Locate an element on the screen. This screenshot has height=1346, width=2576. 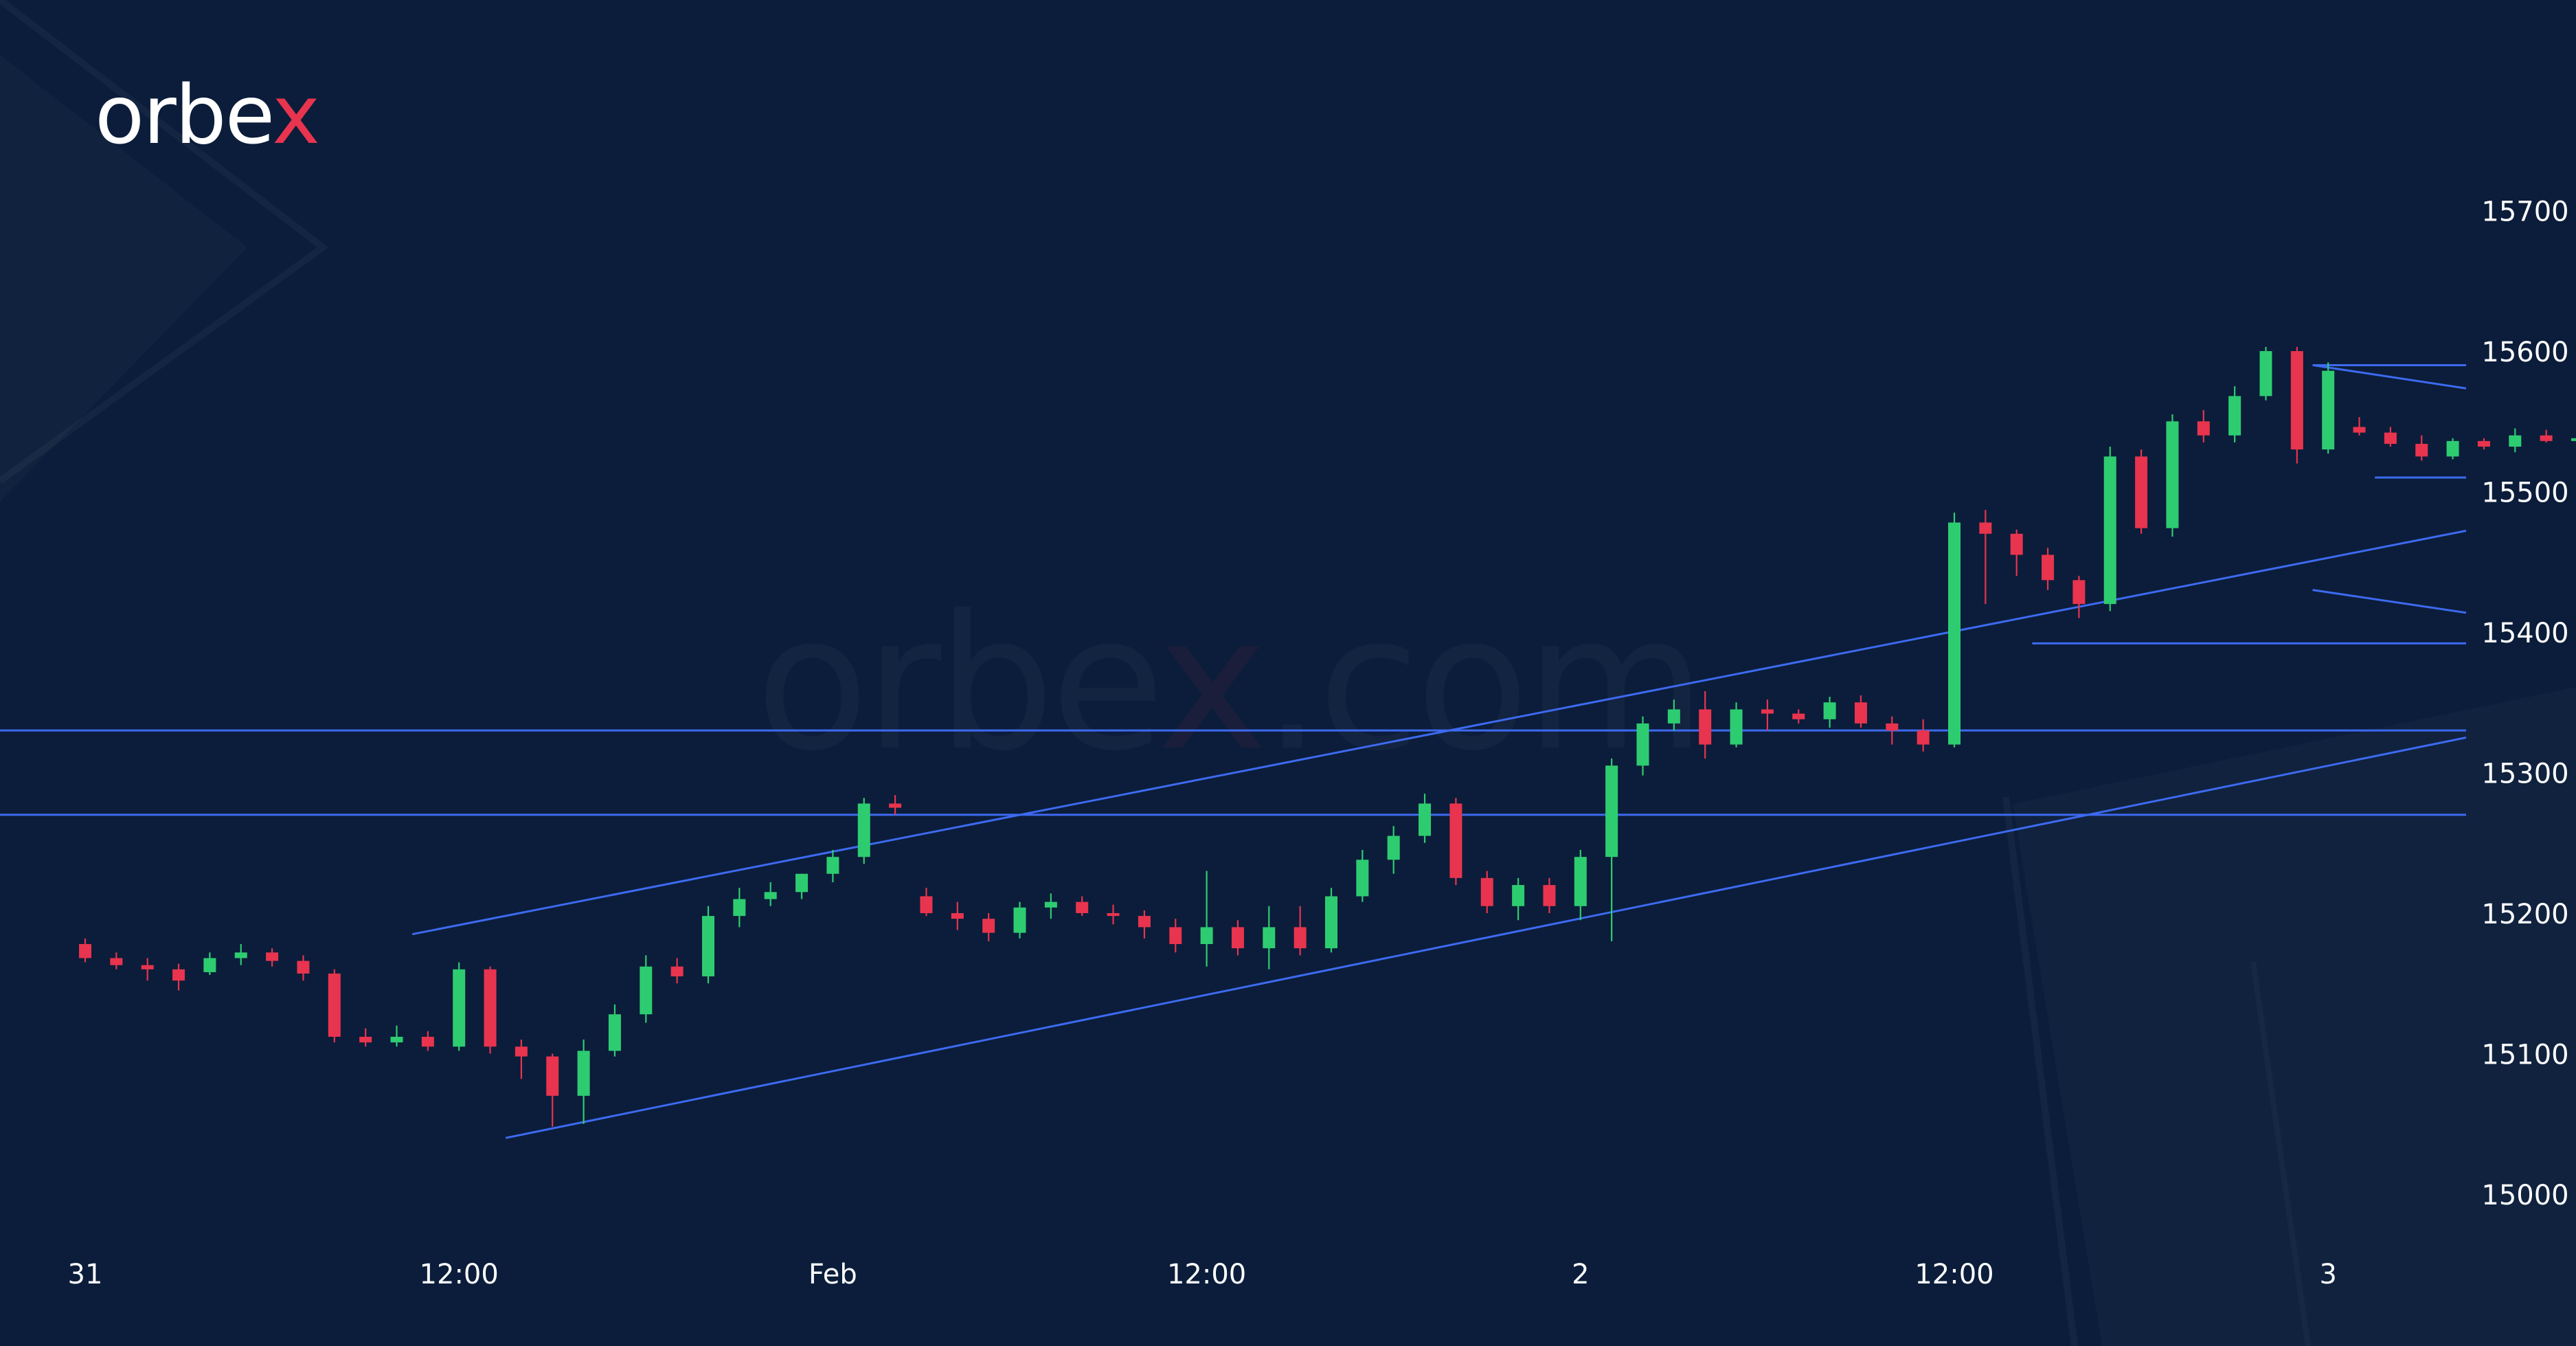
watermark: orbex.com is located at coordinates (1229, 683).